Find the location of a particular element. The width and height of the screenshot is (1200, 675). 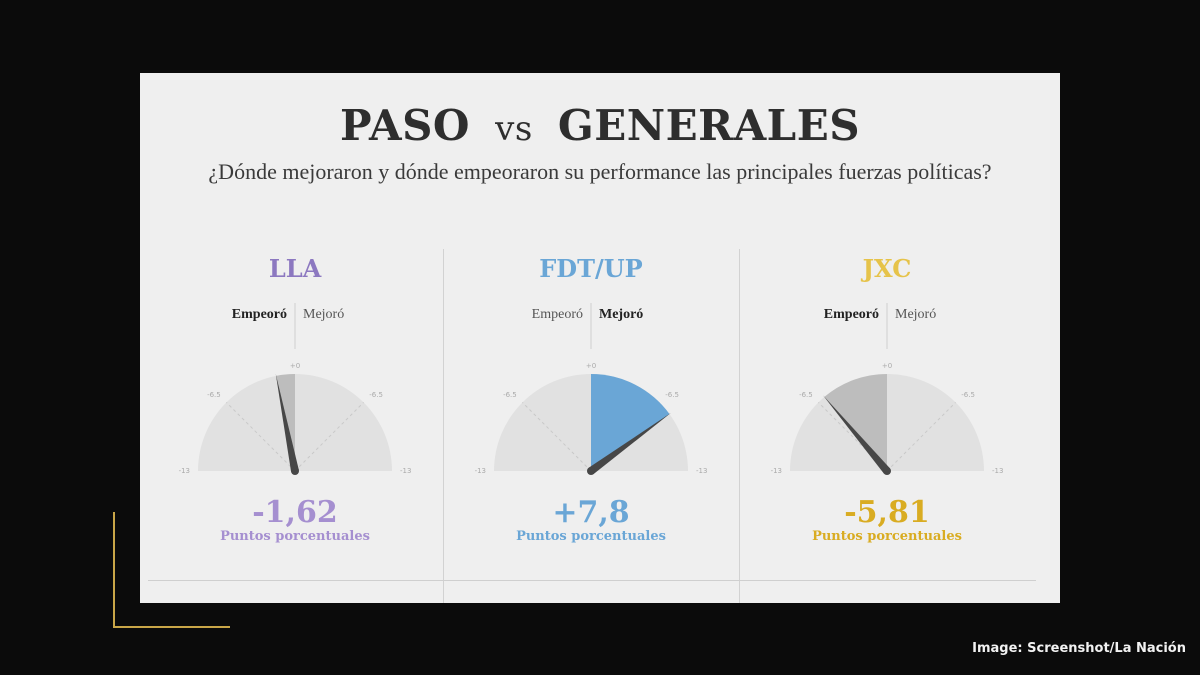

gauge-value-label-0: -1,62 is located at coordinates (295, 512).